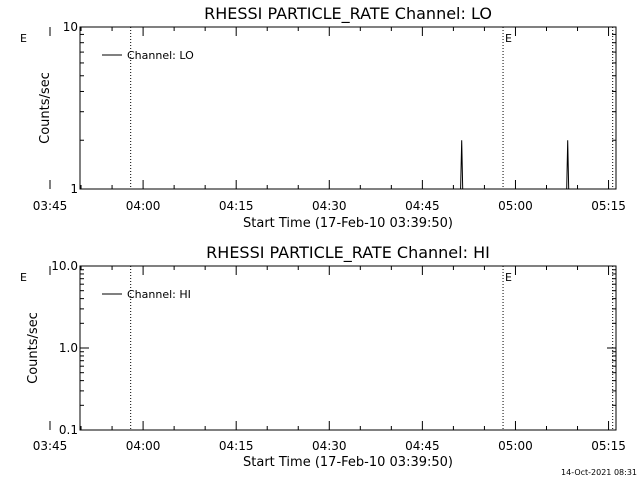 The width and height of the screenshot is (640, 480). What do you see at coordinates (68, 348) in the screenshot?
I see `y-tick-label: 1.0` at bounding box center [68, 348].